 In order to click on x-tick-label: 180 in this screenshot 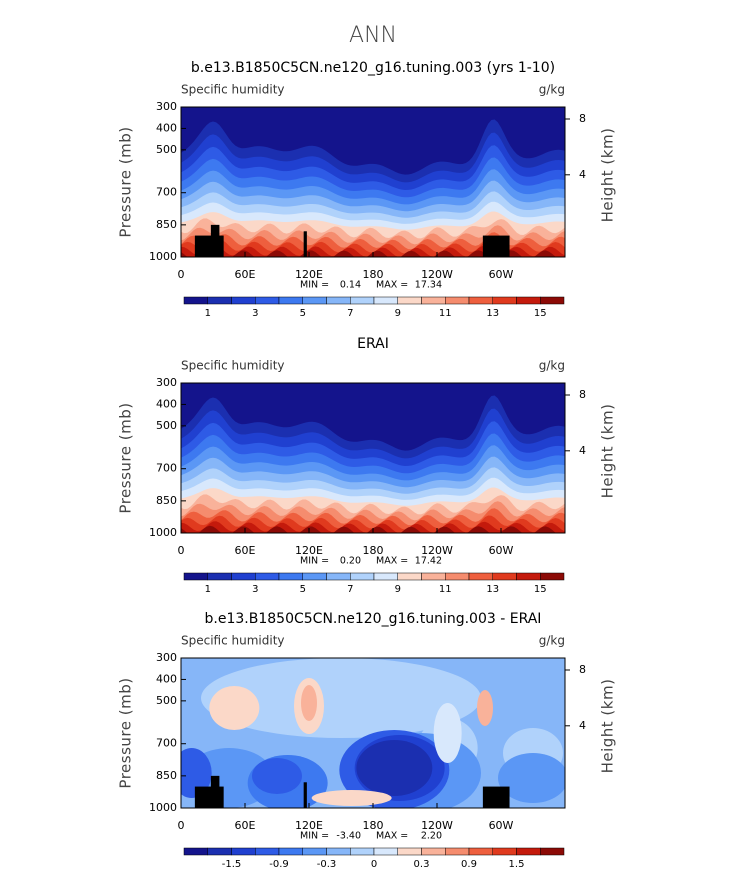, I will do `click(373, 825)`.